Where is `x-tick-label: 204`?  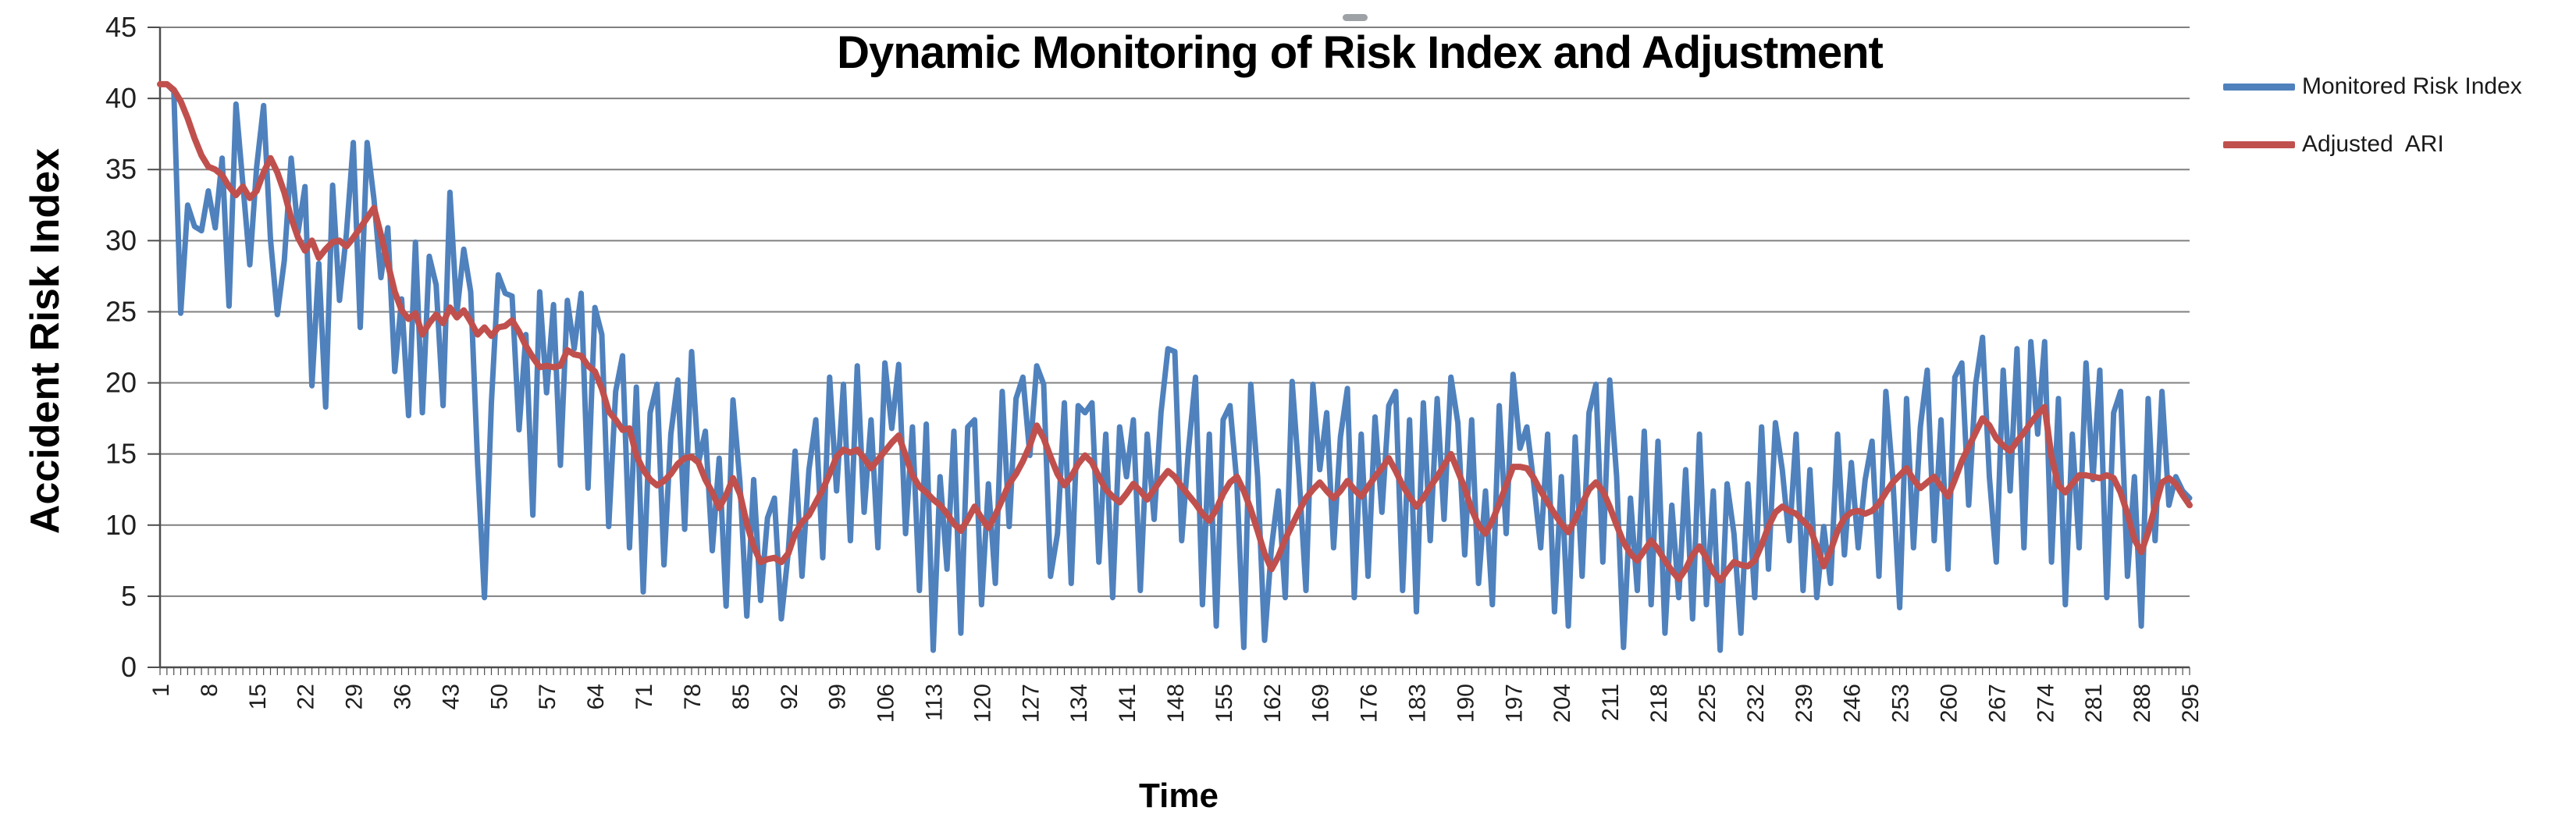
x-tick-label: 204 is located at coordinates (1562, 703).